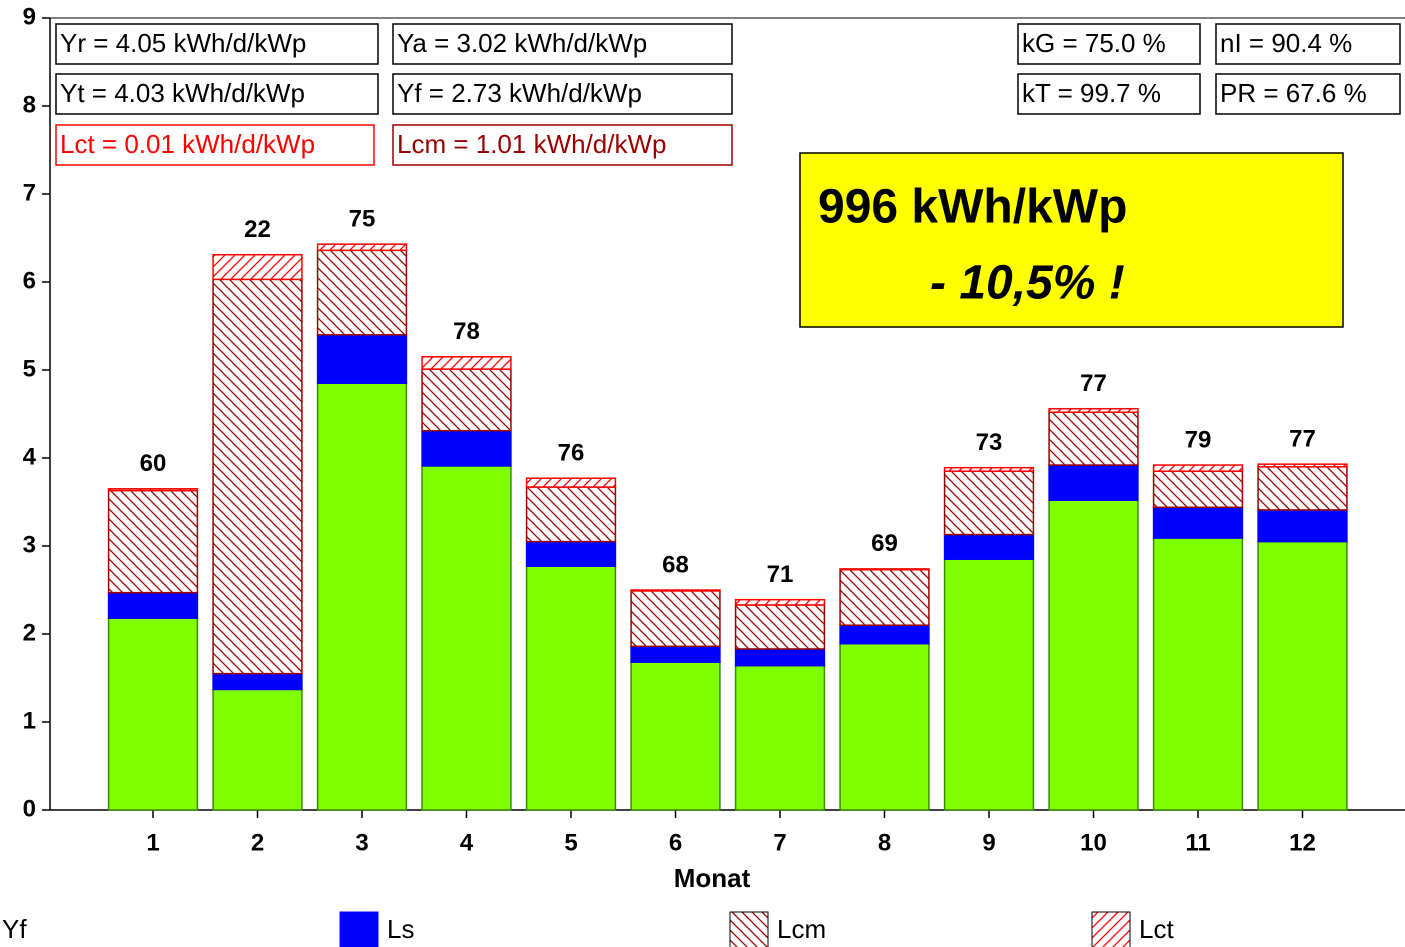  I want to click on info-text: Lcm = 1.01 kWh/d/kWp, so click(531, 144).